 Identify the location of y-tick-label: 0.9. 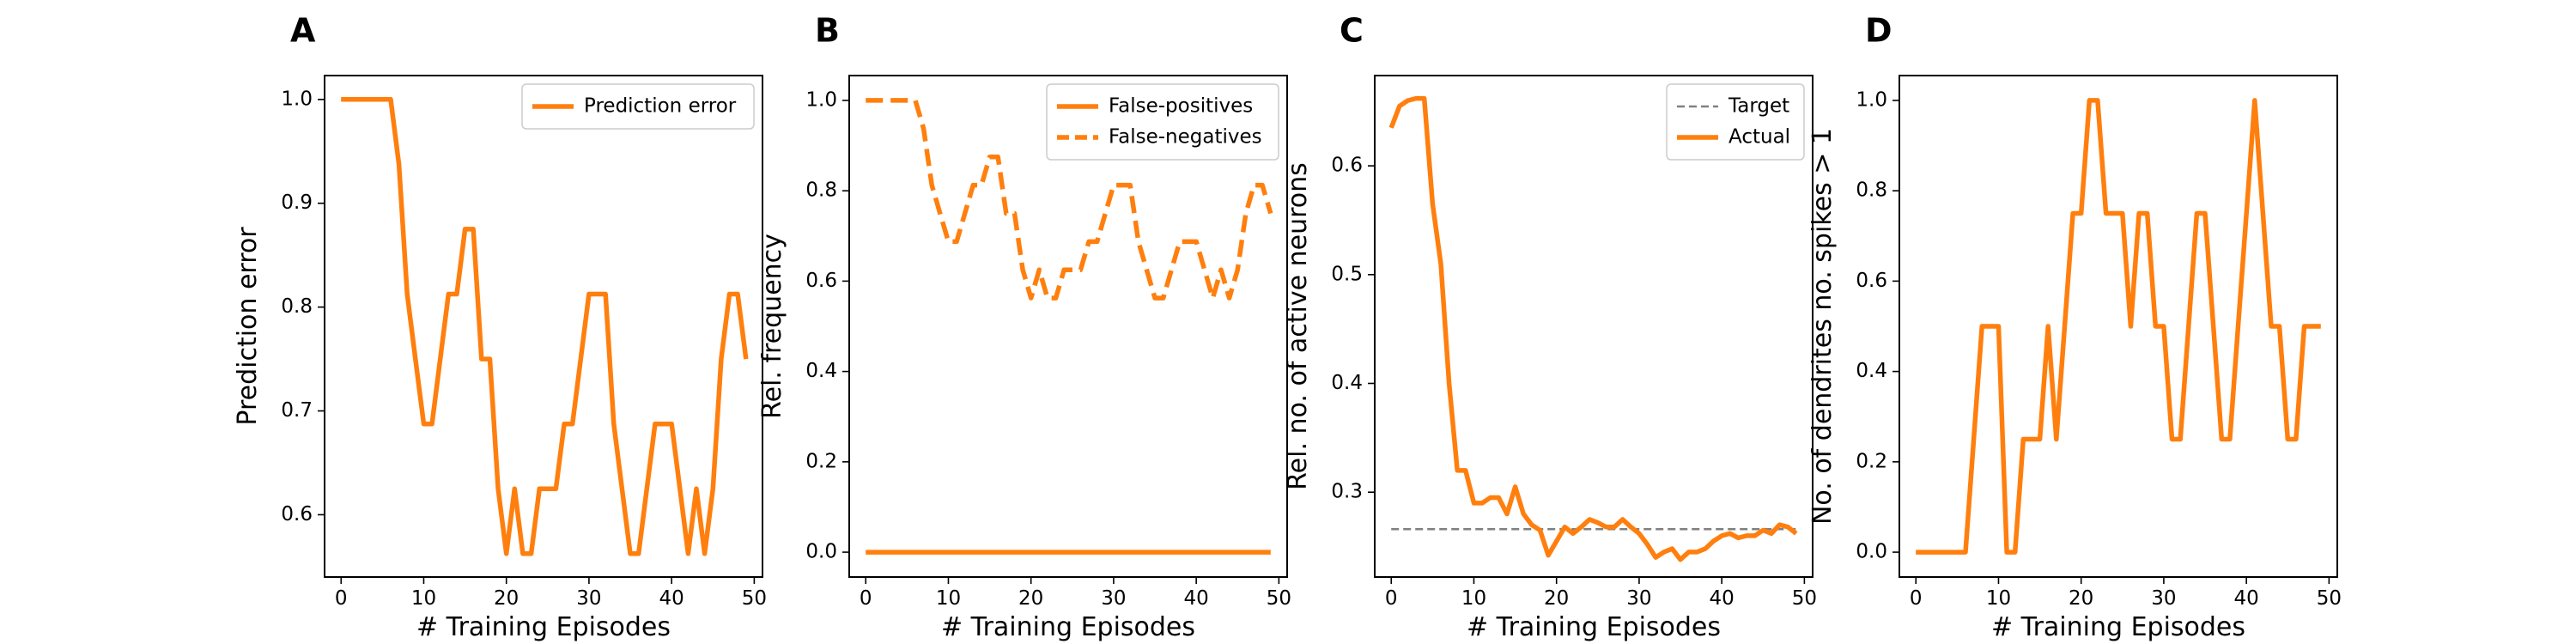
(297, 202).